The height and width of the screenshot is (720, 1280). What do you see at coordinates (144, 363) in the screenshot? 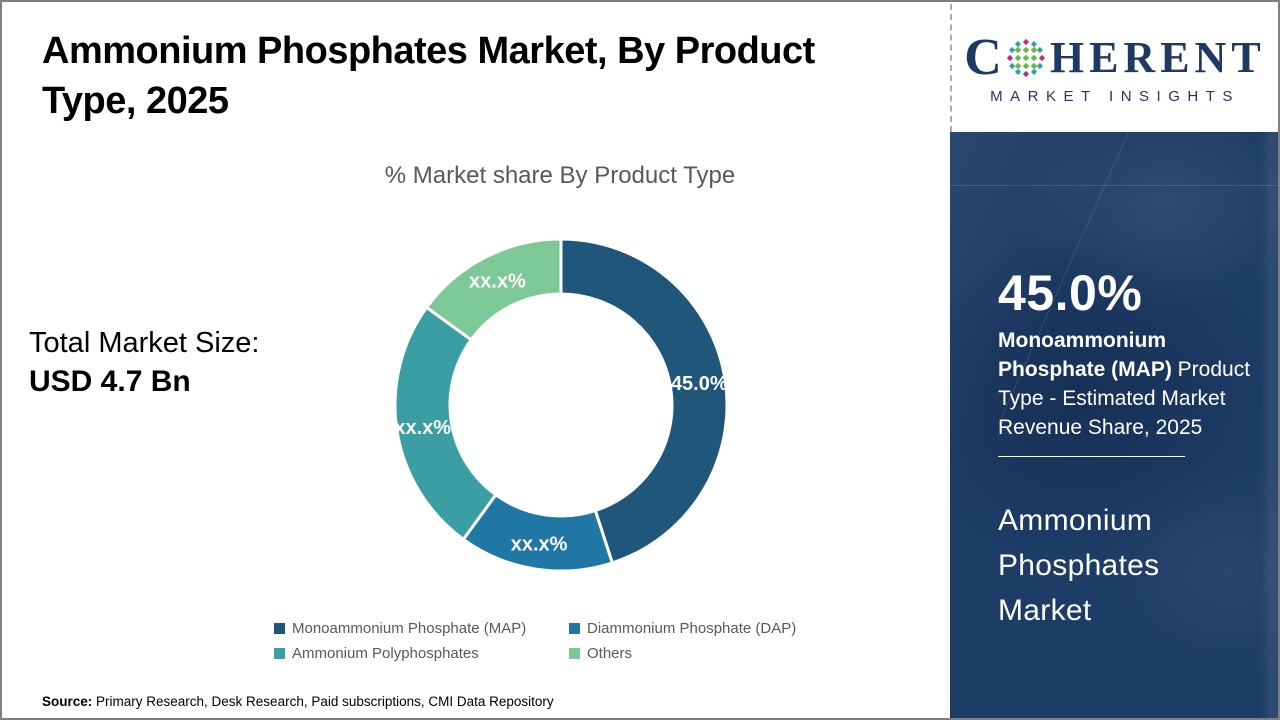
I see `total-market-size-block: Total Market Size: USD 4.7 Bn` at bounding box center [144, 363].